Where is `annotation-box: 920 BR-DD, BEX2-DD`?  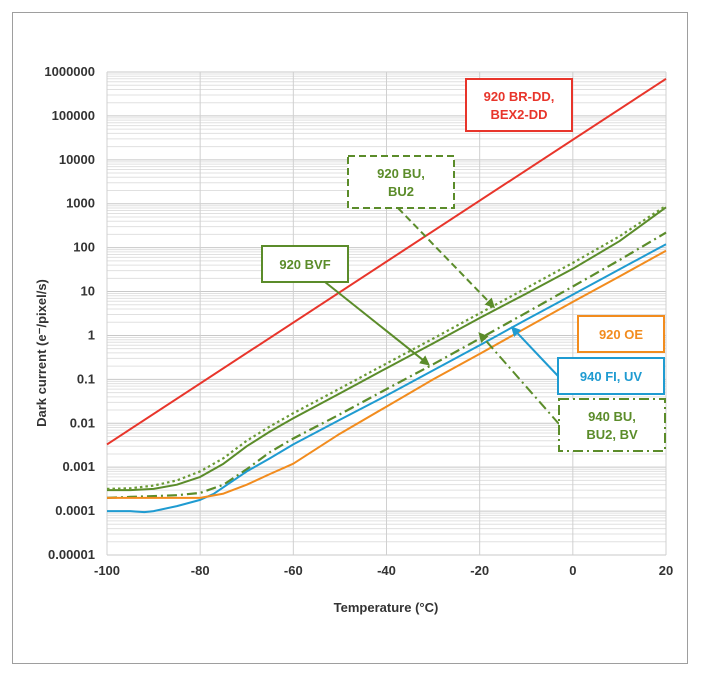
annotation-box: 920 BR-DD, BEX2-DD is located at coordinates (519, 105).